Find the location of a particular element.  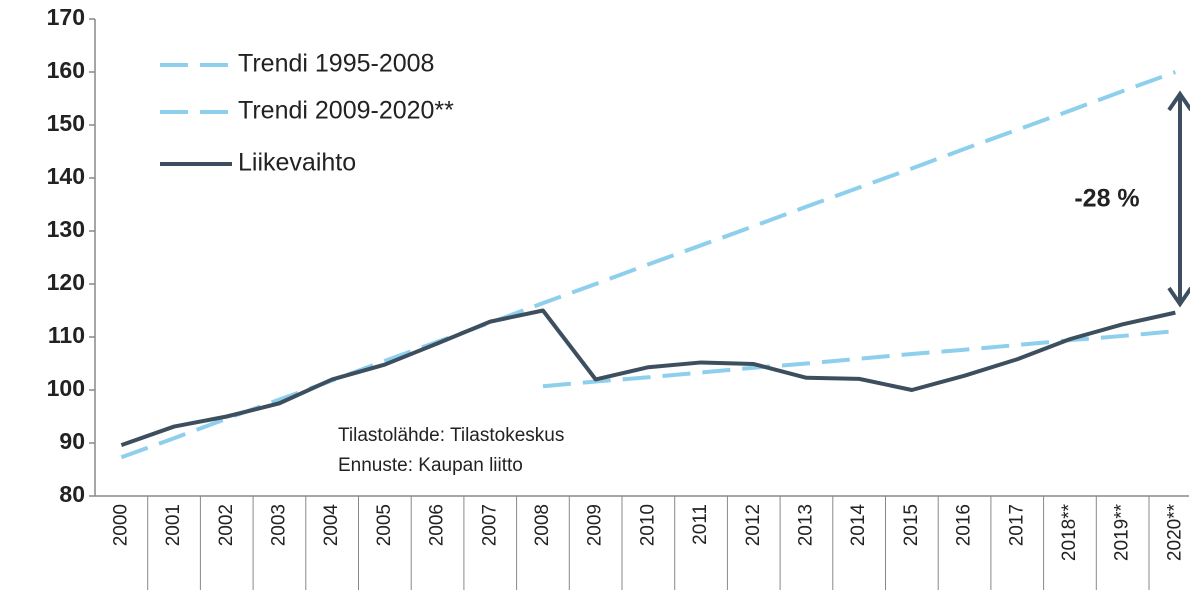

x-tick-label: 2017 is located at coordinates (1016, 525).